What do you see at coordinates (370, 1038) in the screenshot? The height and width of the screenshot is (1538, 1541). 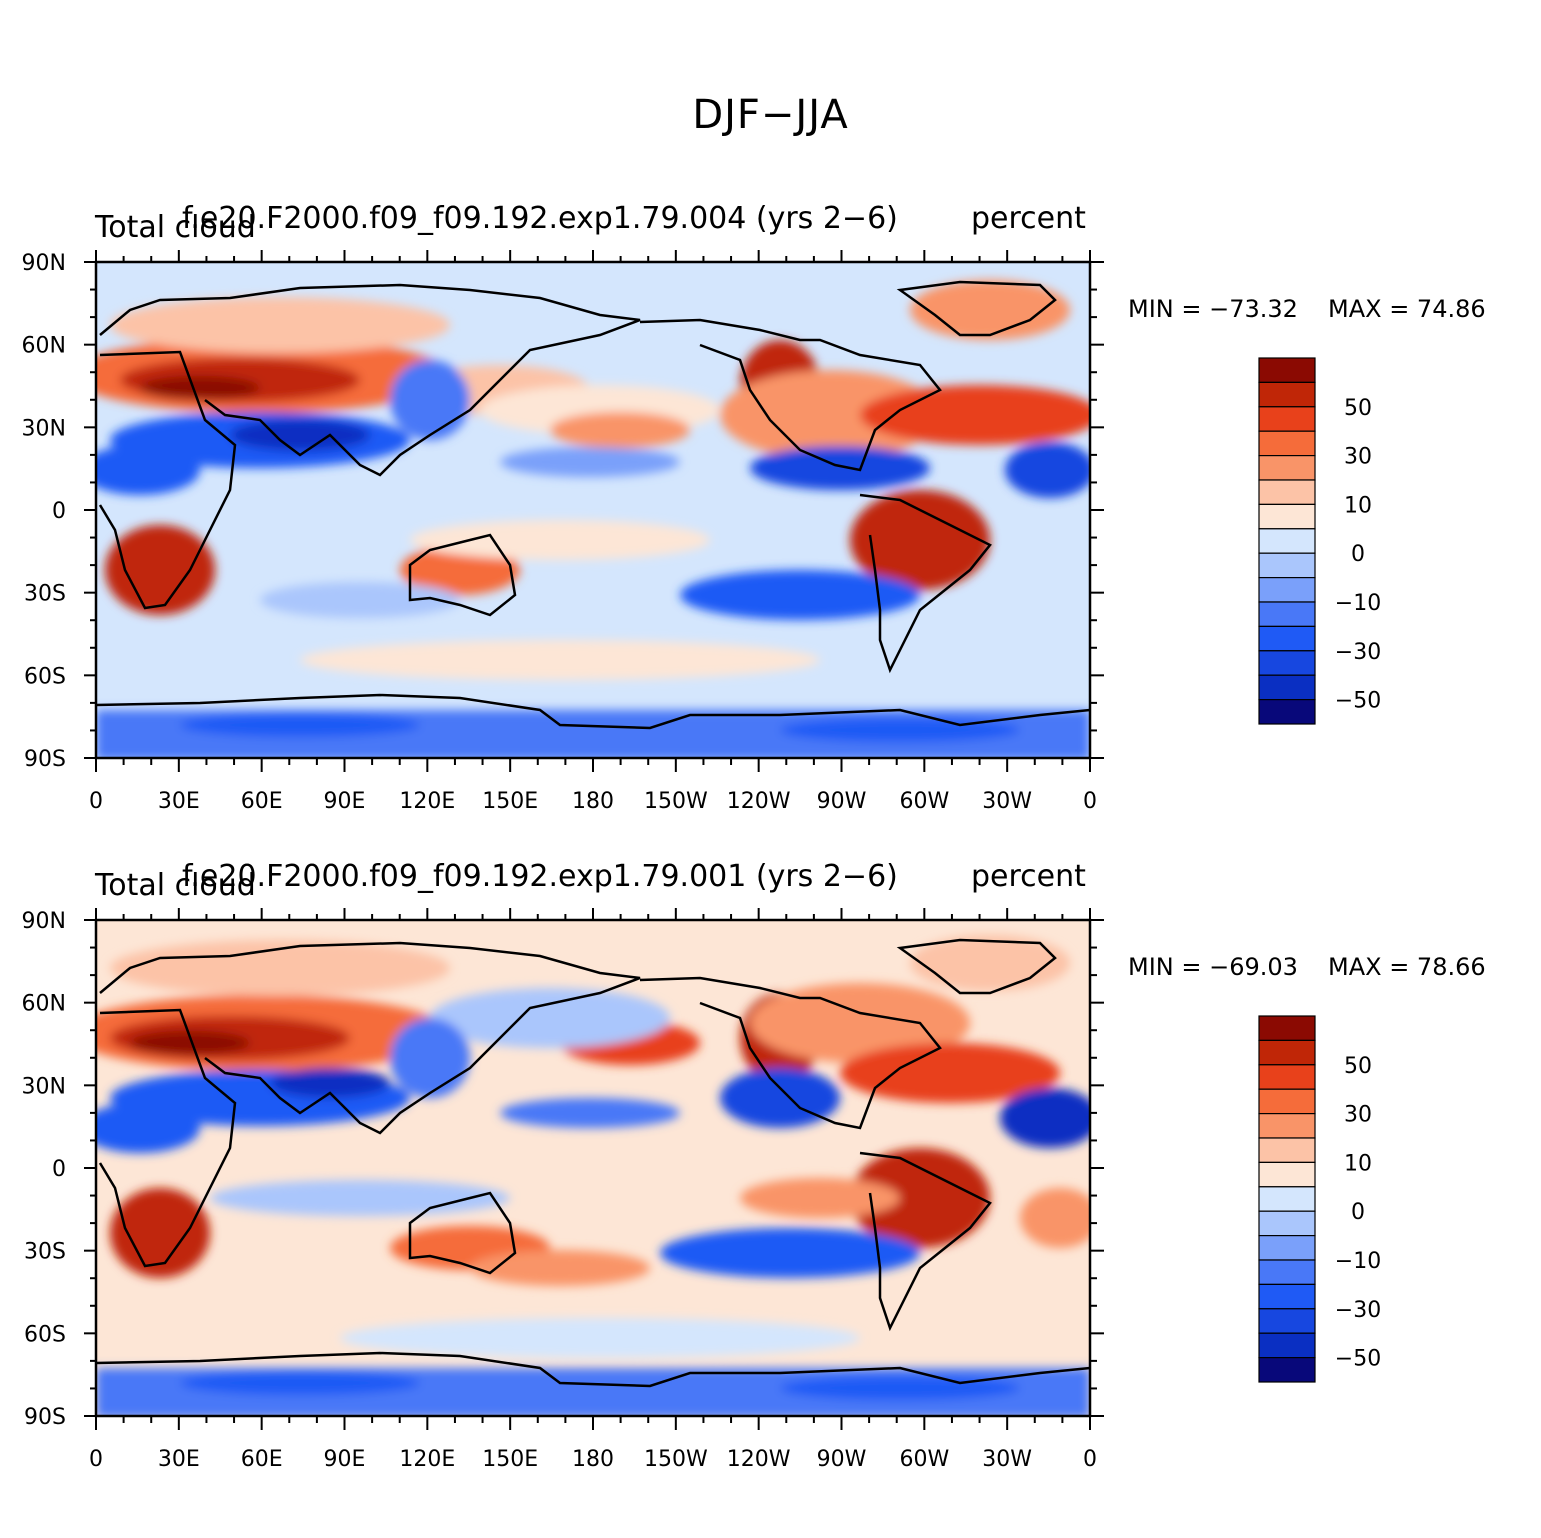 I see `coastline-eurasia` at bounding box center [370, 1038].